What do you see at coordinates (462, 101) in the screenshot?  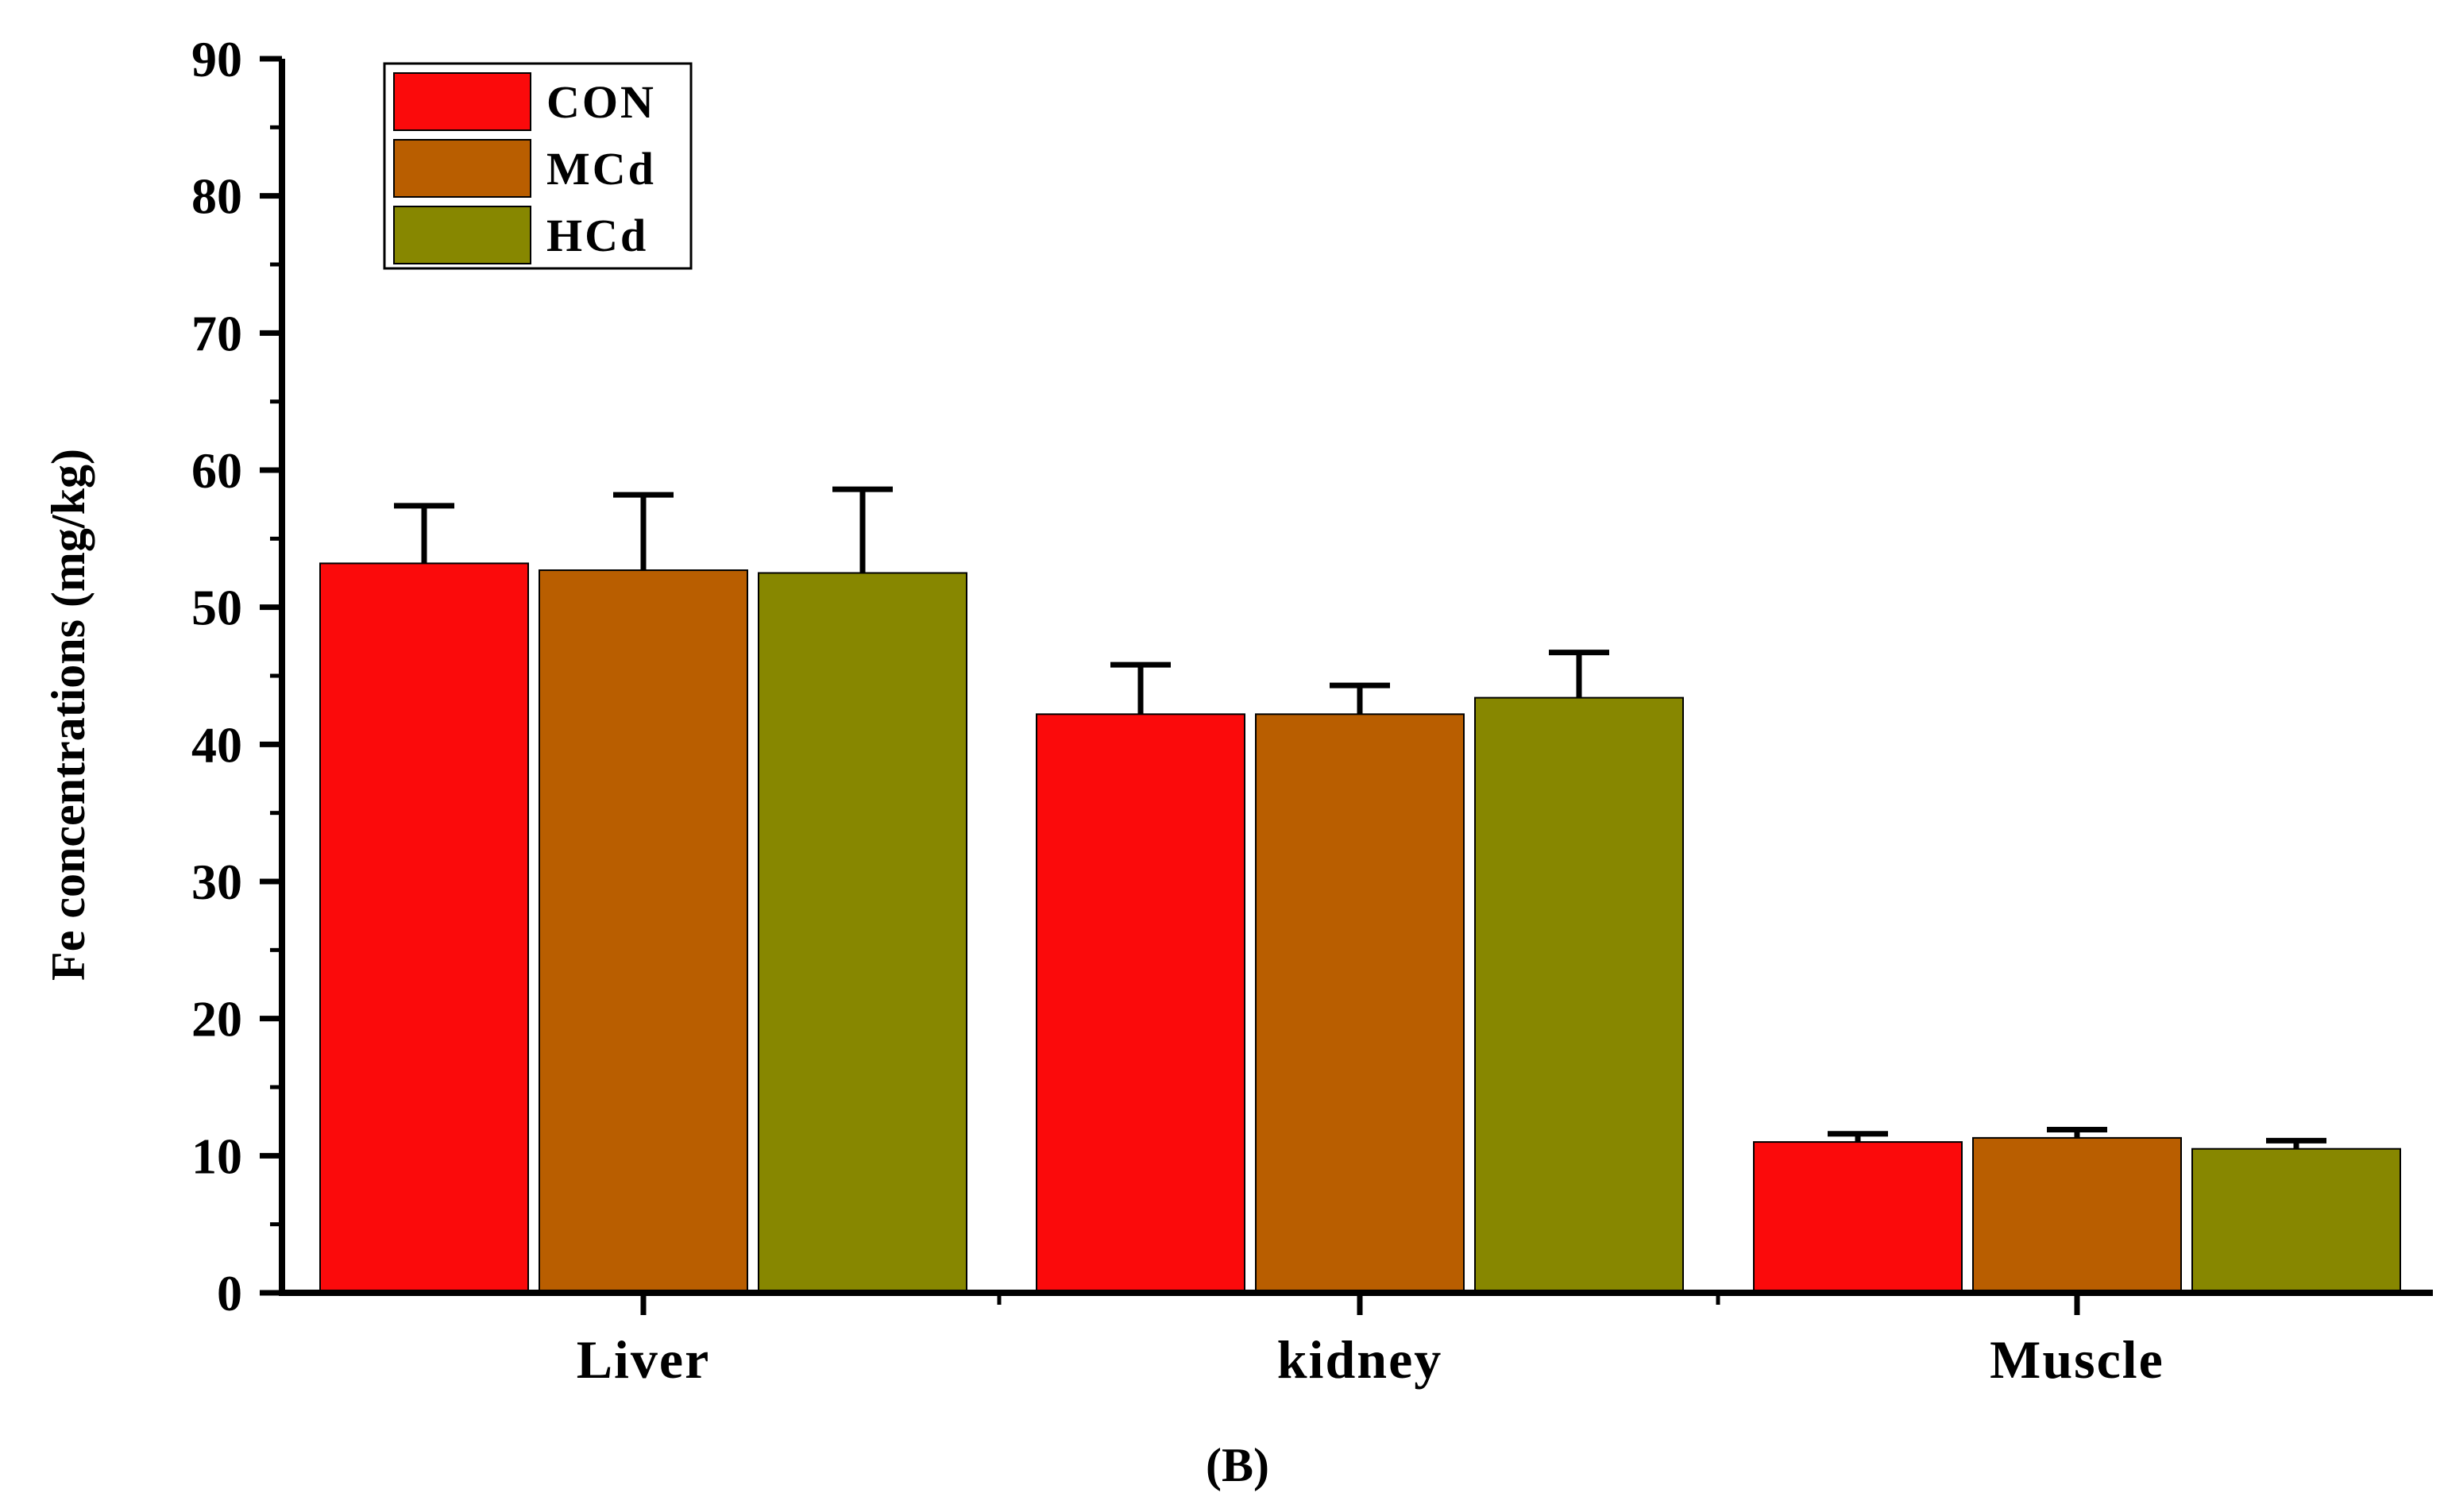 I see `legend-swatch-con` at bounding box center [462, 101].